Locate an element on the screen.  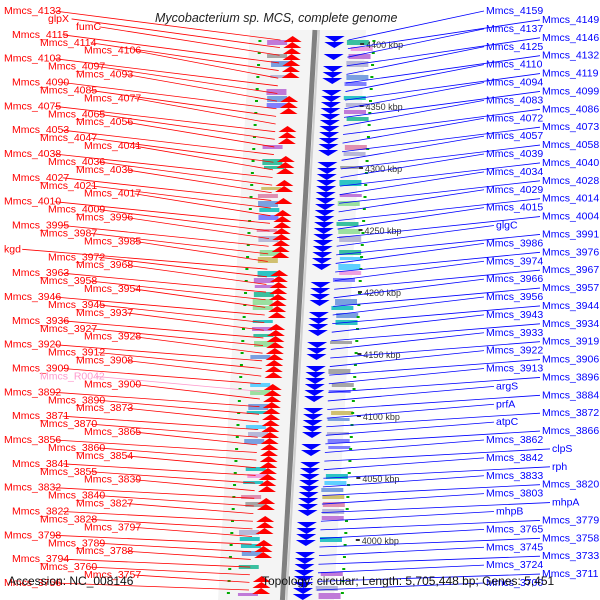
gene-label: Mmcs_3913 is located at coordinates (514, 369).